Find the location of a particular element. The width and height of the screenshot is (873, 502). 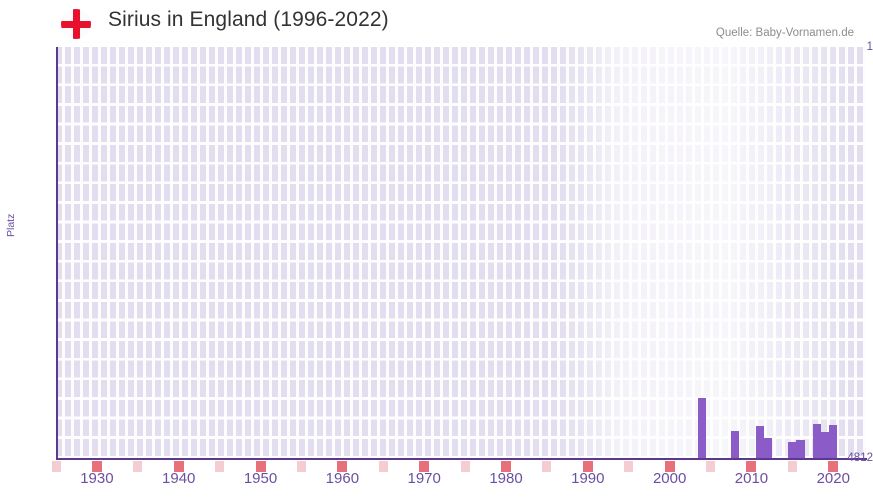

x-tick-marker-1935 is located at coordinates (138, 466).